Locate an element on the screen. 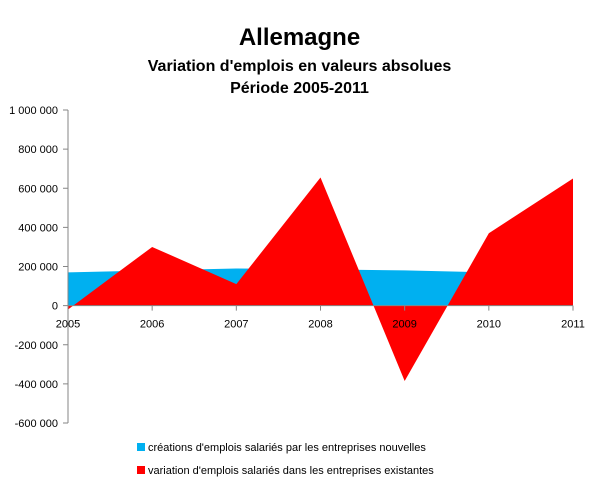 The width and height of the screenshot is (599, 489). x-tick-label: 2009 is located at coordinates (404, 325).